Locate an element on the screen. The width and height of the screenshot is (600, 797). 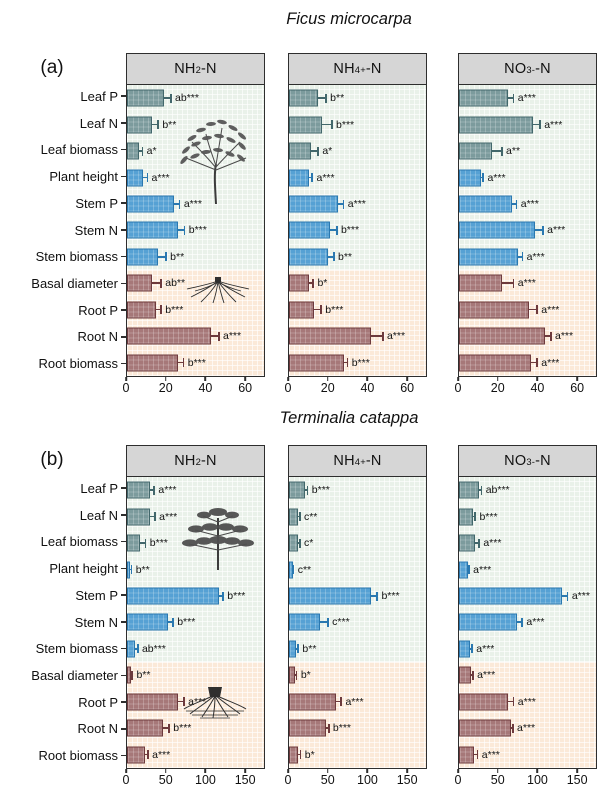
bar-row: a** is located at coordinates (527, 151).